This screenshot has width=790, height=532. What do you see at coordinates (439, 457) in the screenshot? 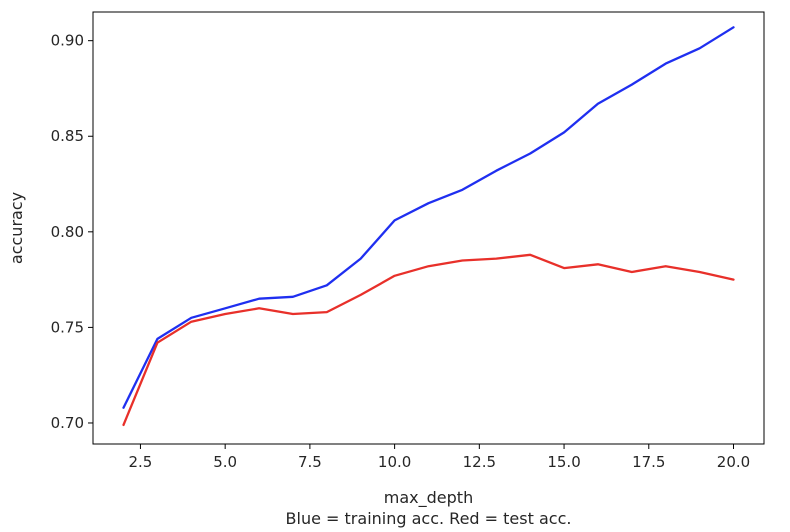
I see `x-axis: 2.5 5.0 7.5 10.0 12.5 15.0 17.5 20.0` at bounding box center [439, 457].